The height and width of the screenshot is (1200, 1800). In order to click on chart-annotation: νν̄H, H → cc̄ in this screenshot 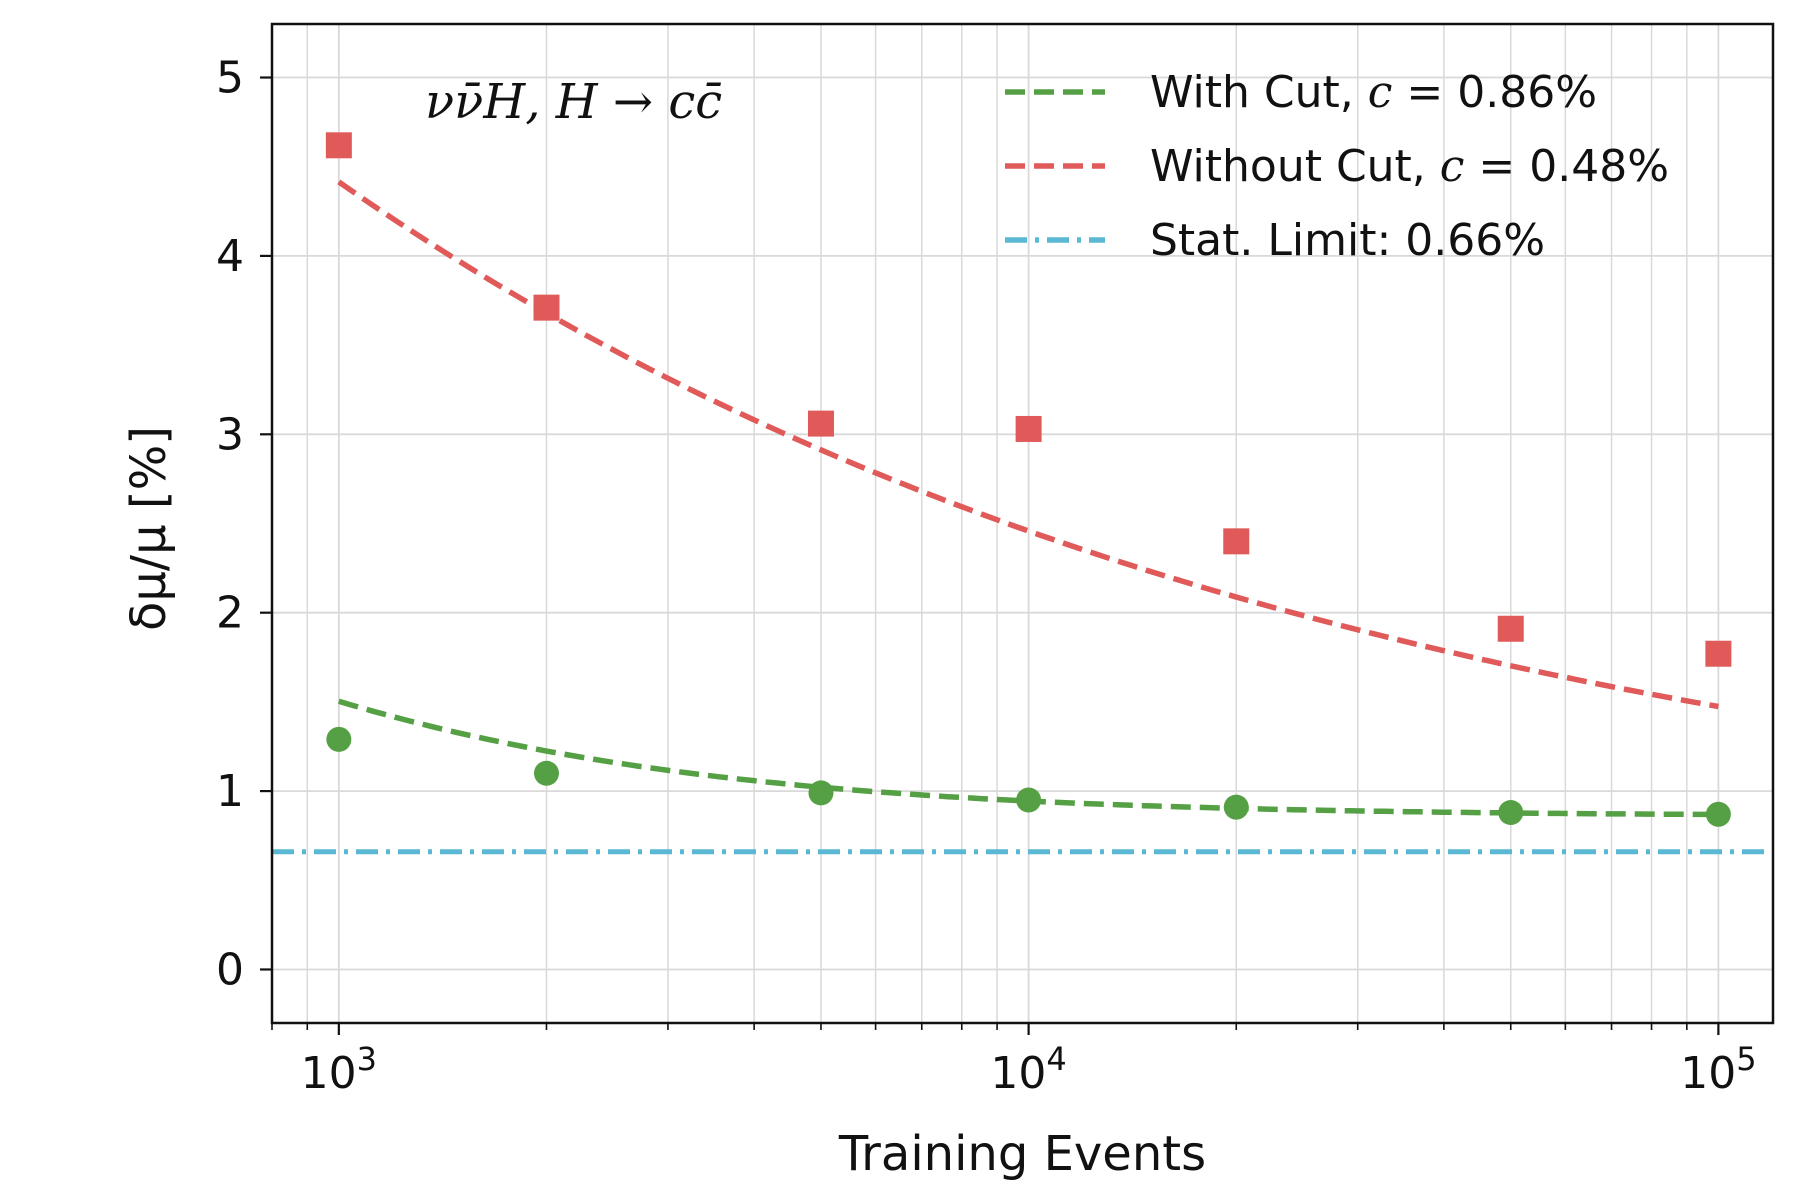, I will do `click(573, 102)`.